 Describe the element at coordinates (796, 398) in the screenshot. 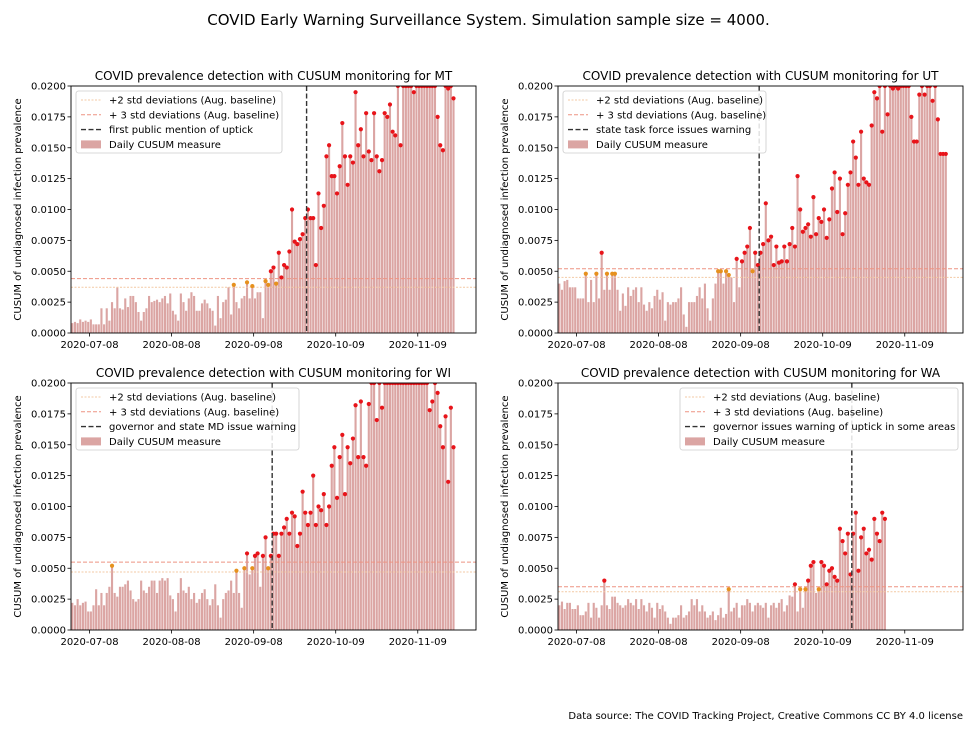

I see `legend-entry: +2 std deviations (Aug. baseline)` at that location.